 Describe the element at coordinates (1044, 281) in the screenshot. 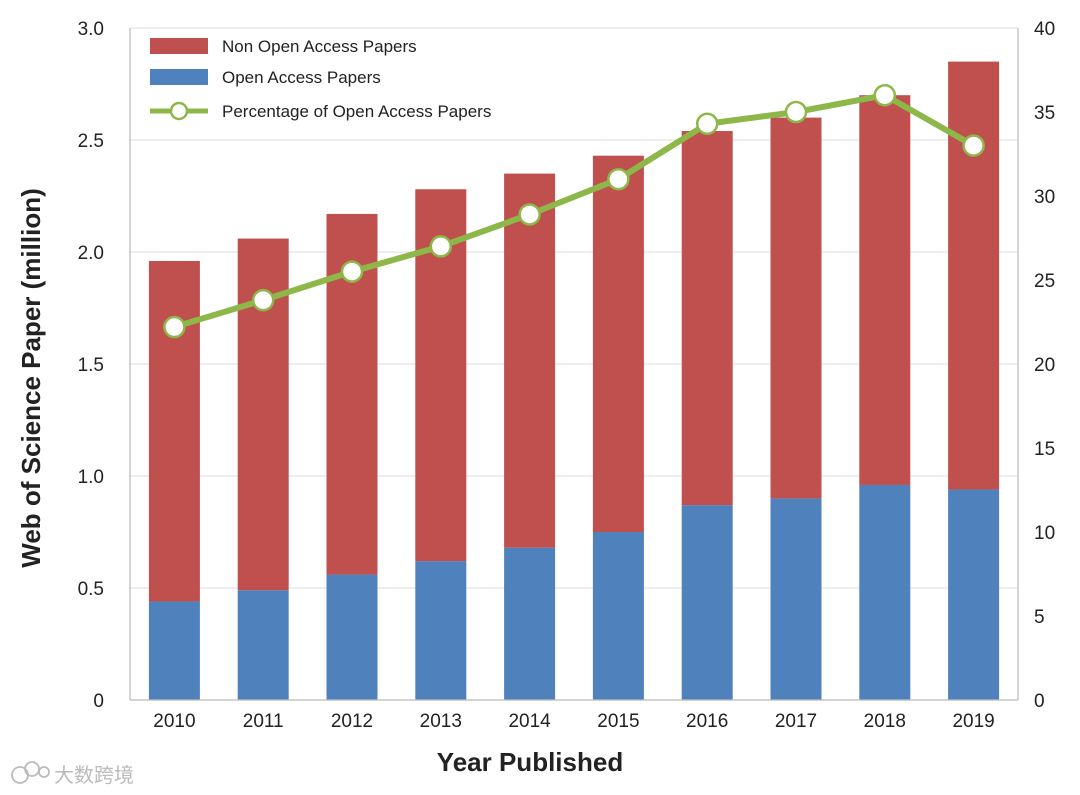

I see `y2-tick-label: 25` at that location.